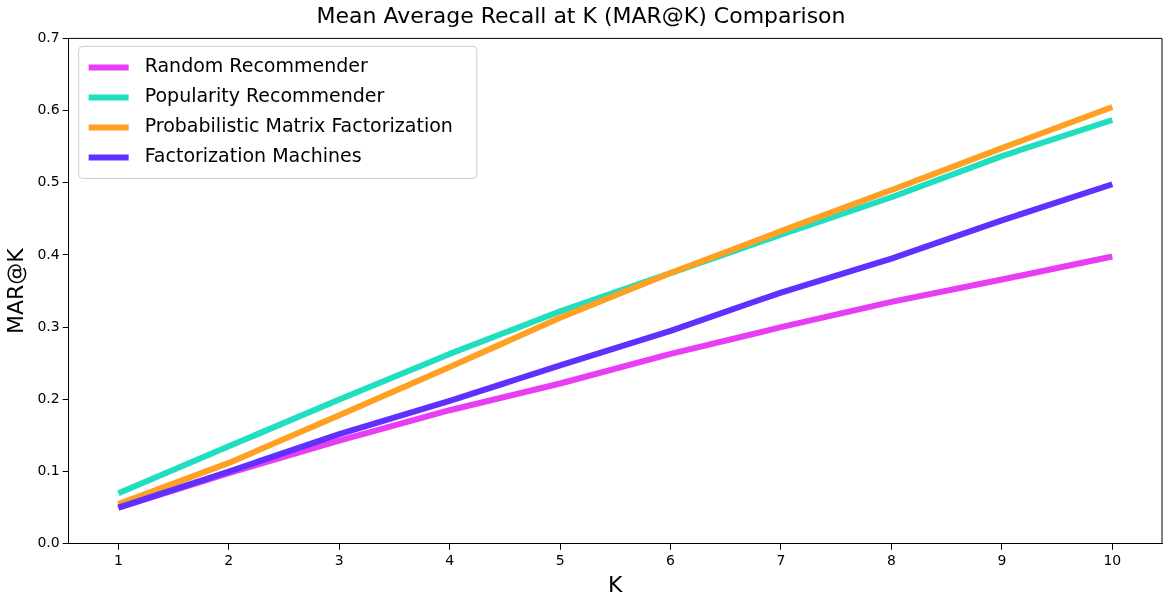  What do you see at coordinates (671, 559) in the screenshot?
I see `x-tick-label: 6` at bounding box center [671, 559].